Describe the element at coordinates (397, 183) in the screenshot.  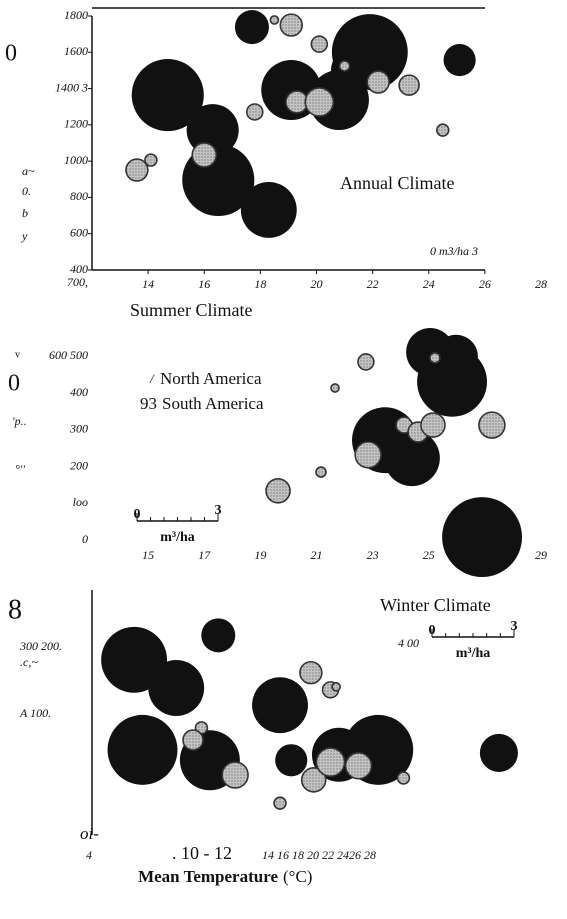
I see `annotation: Annual Climate` at that location.